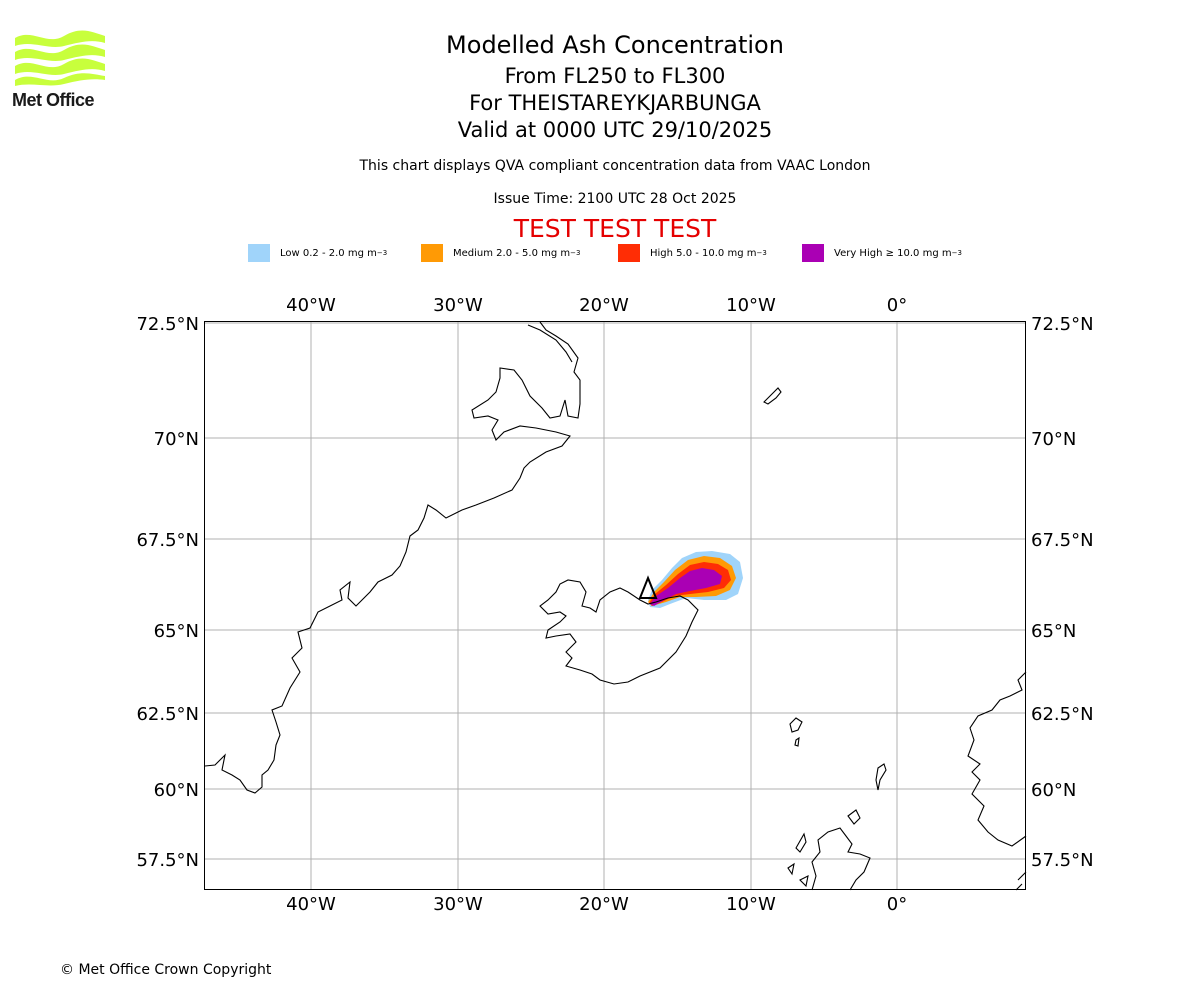 The image size is (1200, 1000). I want to click on issue-time: Issue Time: 2100 UTC 28 Oct 2025, so click(615, 199).